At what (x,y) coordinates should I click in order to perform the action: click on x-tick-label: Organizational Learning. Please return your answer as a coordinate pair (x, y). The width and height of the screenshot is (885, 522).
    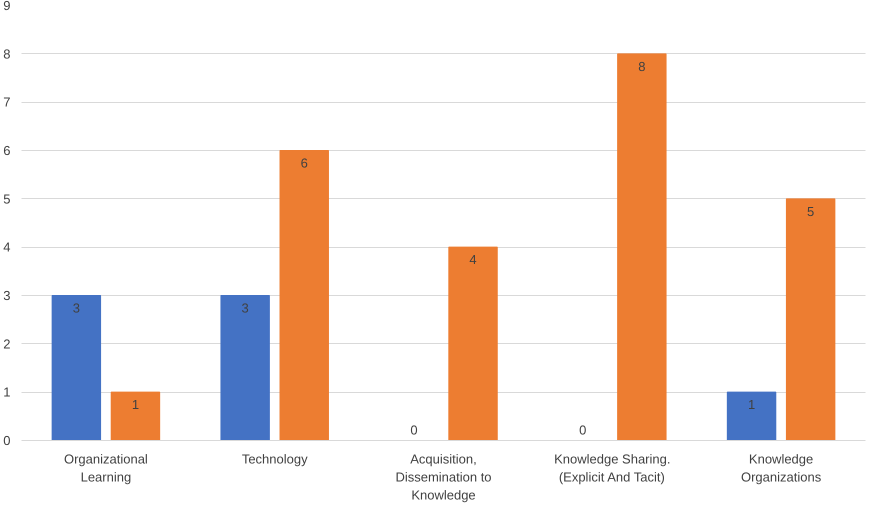
    Looking at the image, I should click on (106, 468).